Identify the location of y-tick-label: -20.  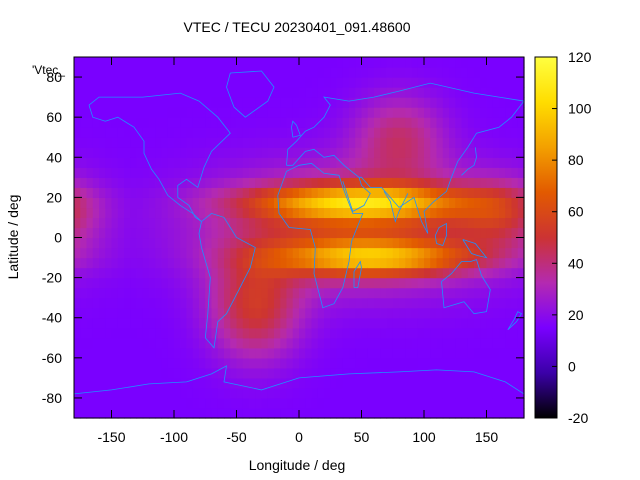
(52, 278).